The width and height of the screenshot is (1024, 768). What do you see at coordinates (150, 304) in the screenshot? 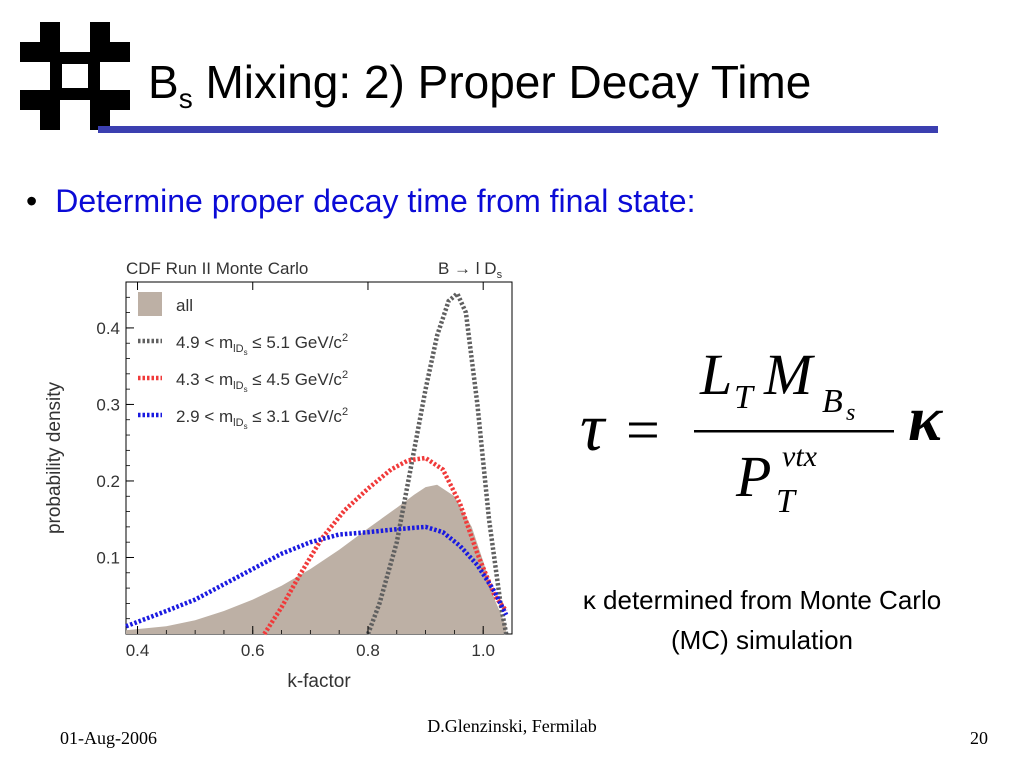
I see `legend-swatch-all` at bounding box center [150, 304].